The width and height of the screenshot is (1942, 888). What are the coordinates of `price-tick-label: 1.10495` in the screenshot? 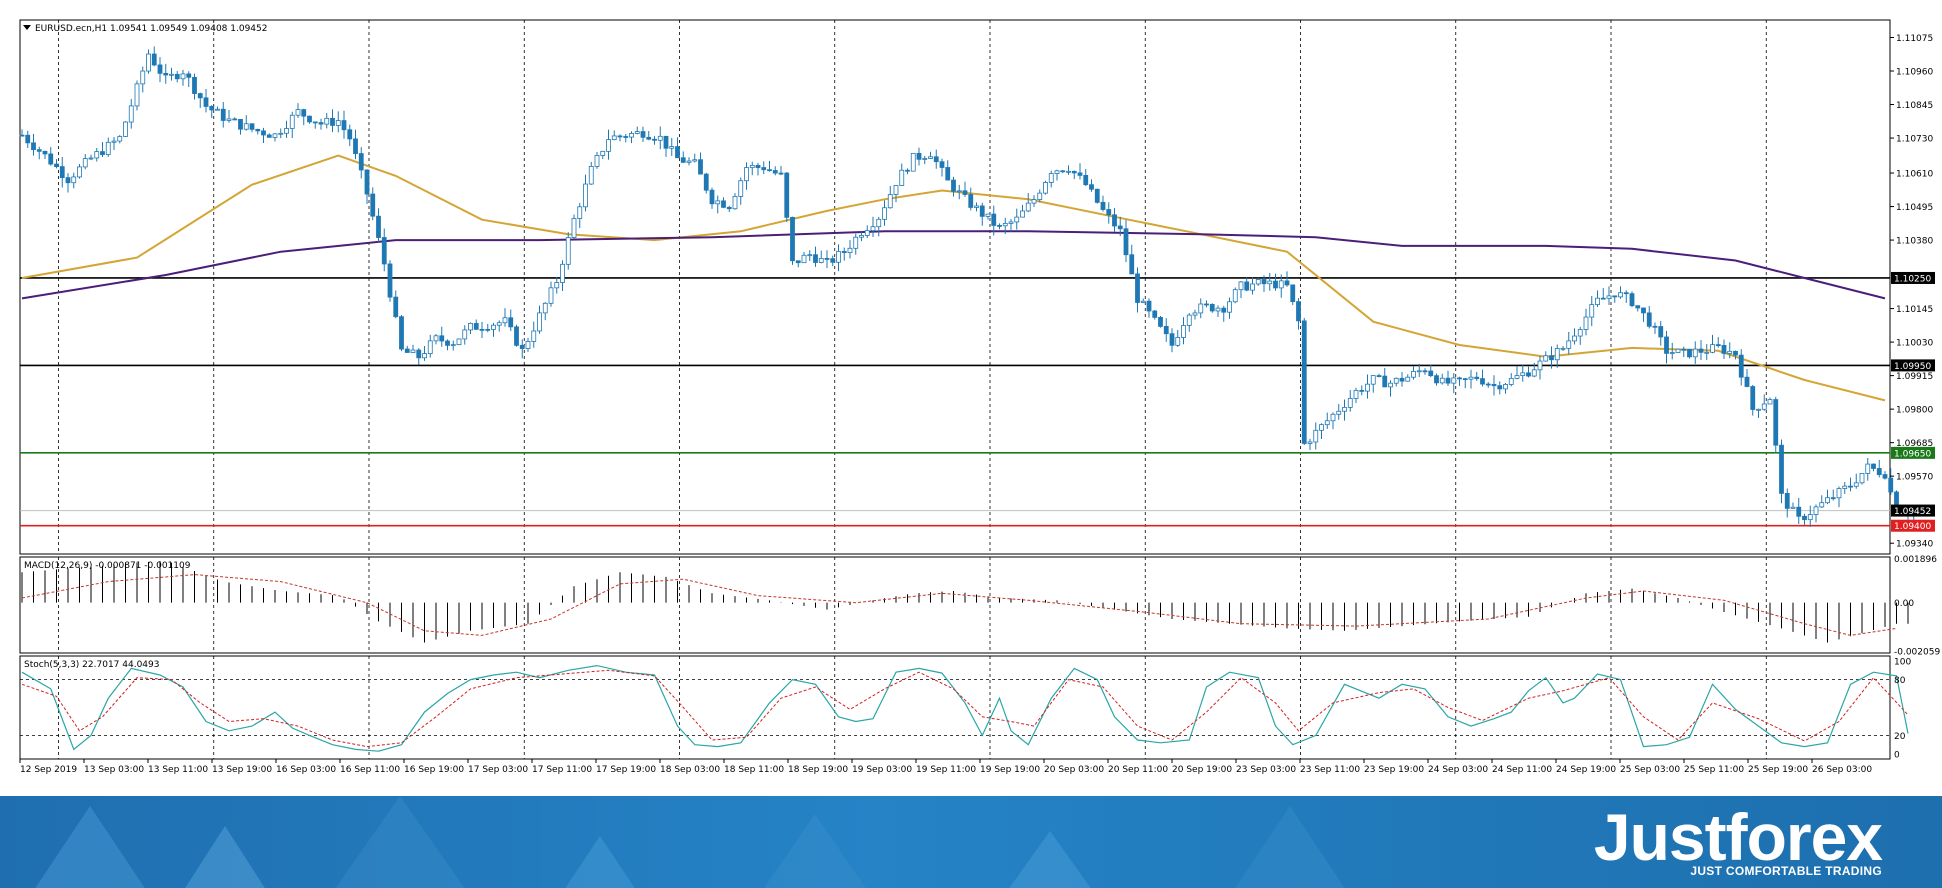 It's located at (1914, 208).